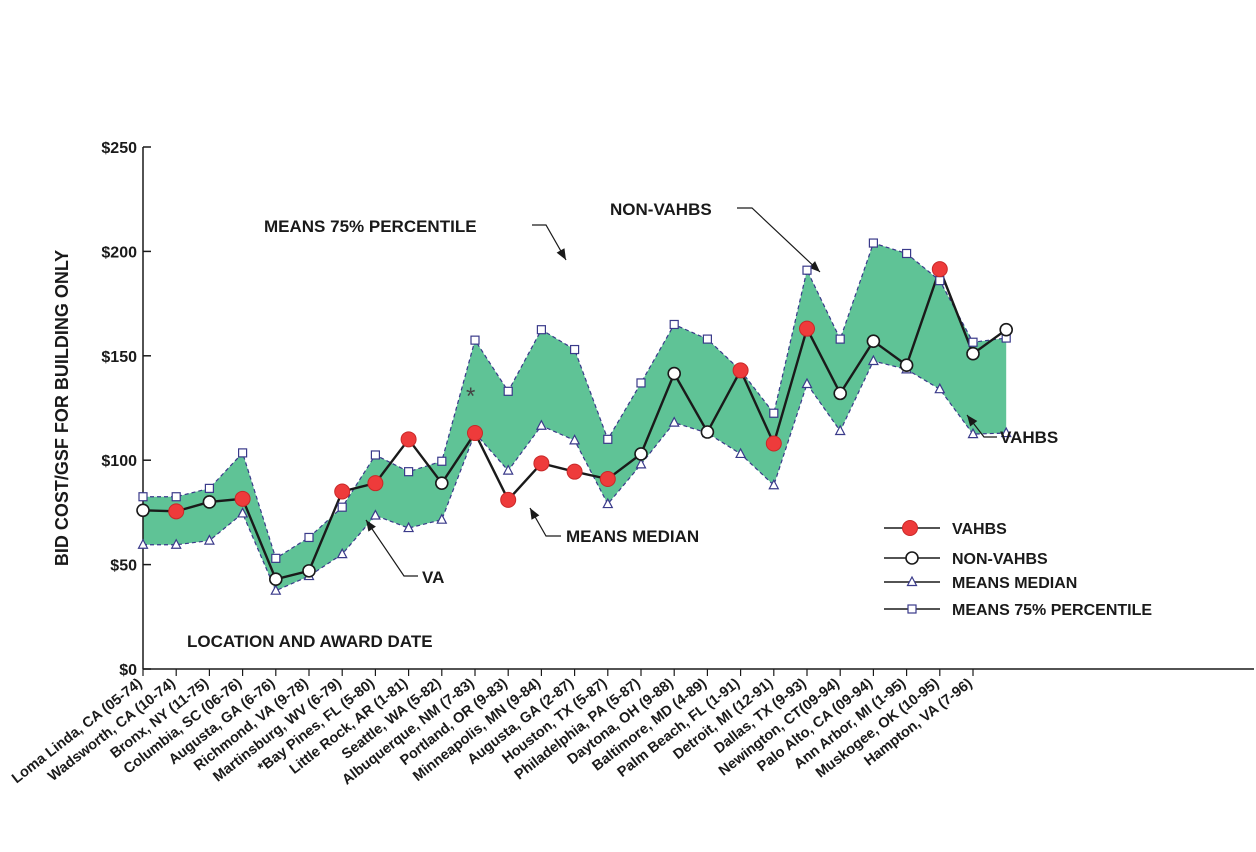 This screenshot has width=1256, height=852. Describe the element at coordinates (1052, 610) in the screenshot. I see `legend-label-means-75: MEANS 75% PERCENTILE` at that location.